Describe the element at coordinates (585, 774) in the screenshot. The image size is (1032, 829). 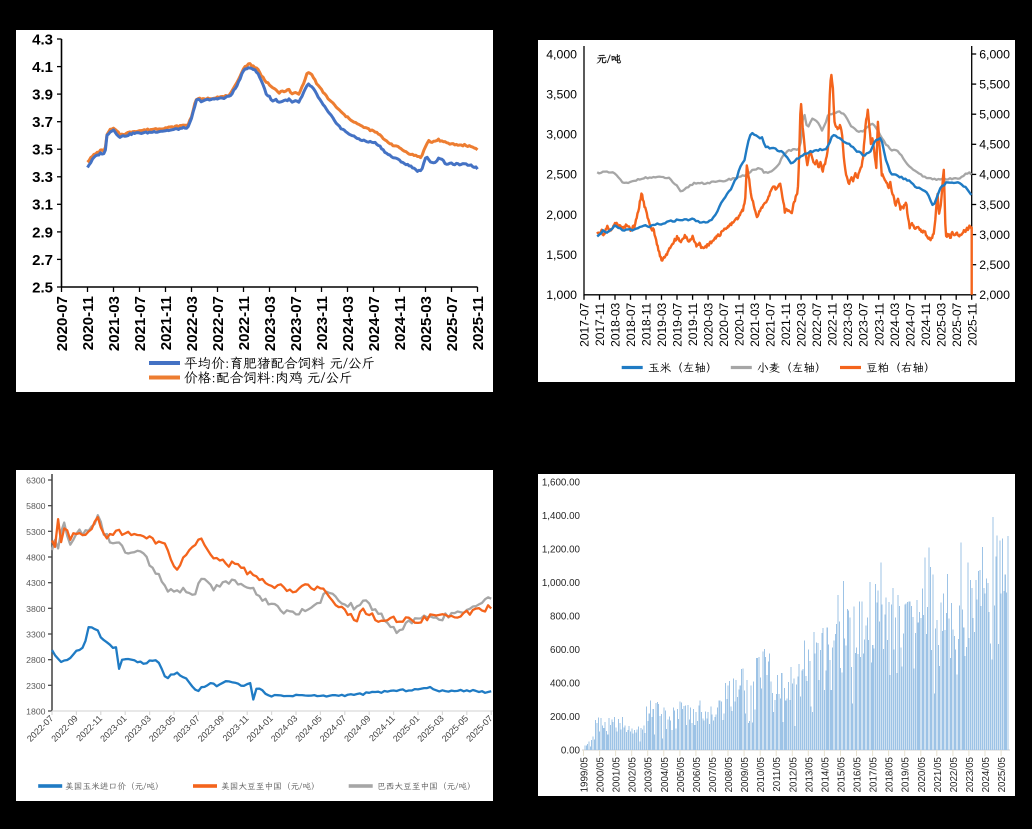
I see `svg-text: 1999/05` at that location.